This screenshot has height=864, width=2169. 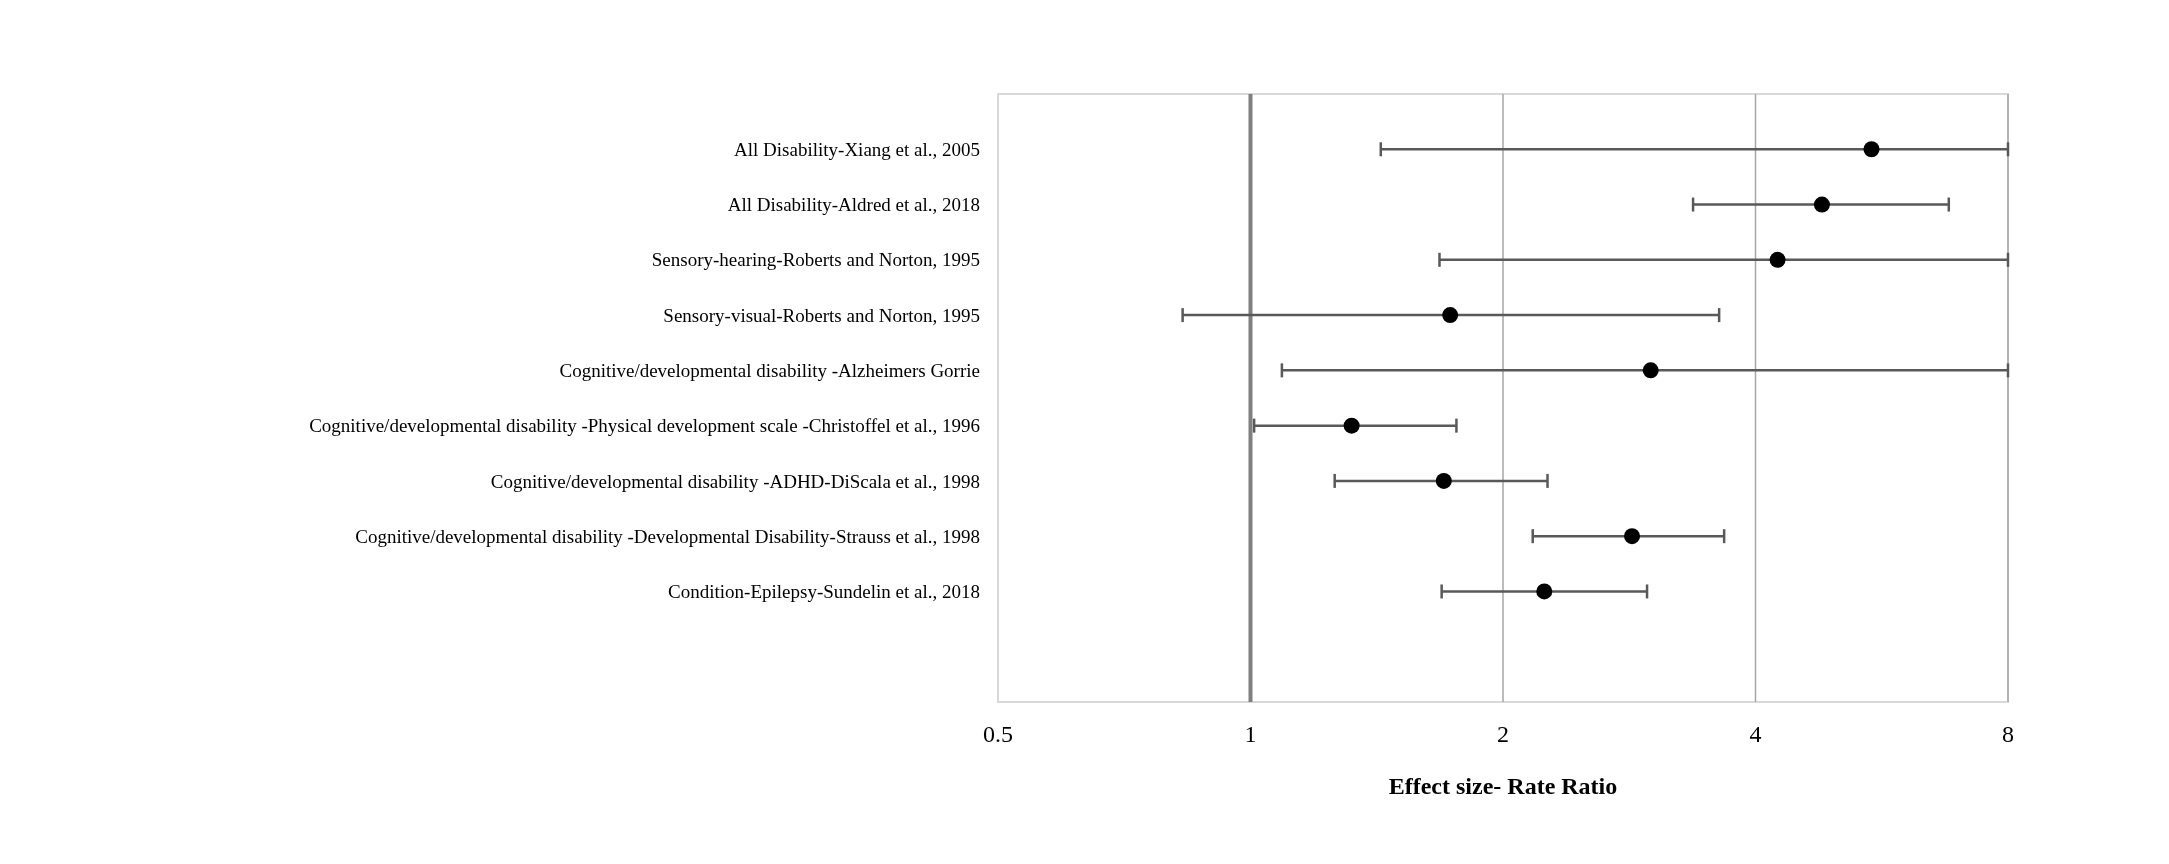 I want to click on x-tick-label: 0.5, so click(x=998, y=734).